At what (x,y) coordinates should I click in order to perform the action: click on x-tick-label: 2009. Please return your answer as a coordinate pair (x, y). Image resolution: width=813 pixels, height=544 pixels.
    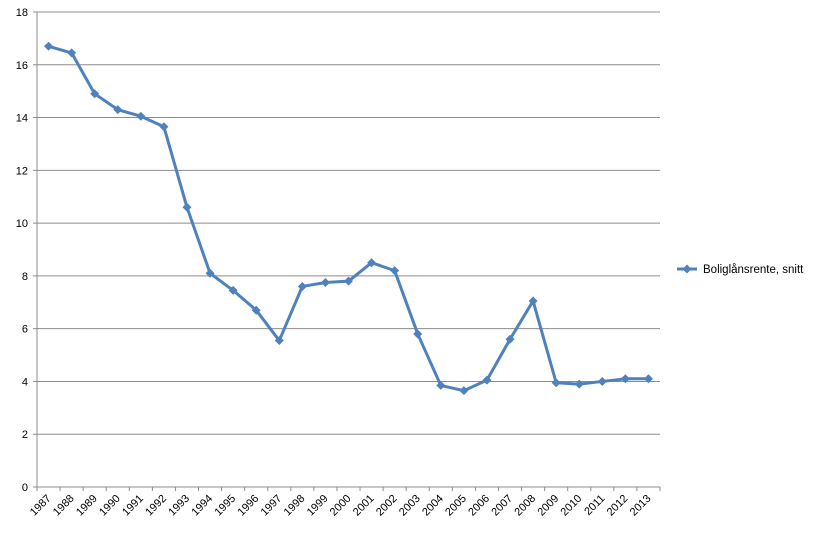
    Looking at the image, I should click on (548, 506).